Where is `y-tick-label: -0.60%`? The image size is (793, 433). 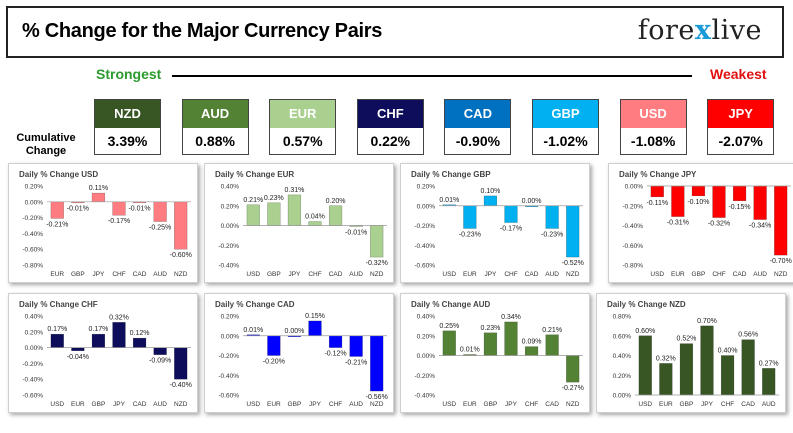 y-tick-label: -0.60% is located at coordinates (632, 246).